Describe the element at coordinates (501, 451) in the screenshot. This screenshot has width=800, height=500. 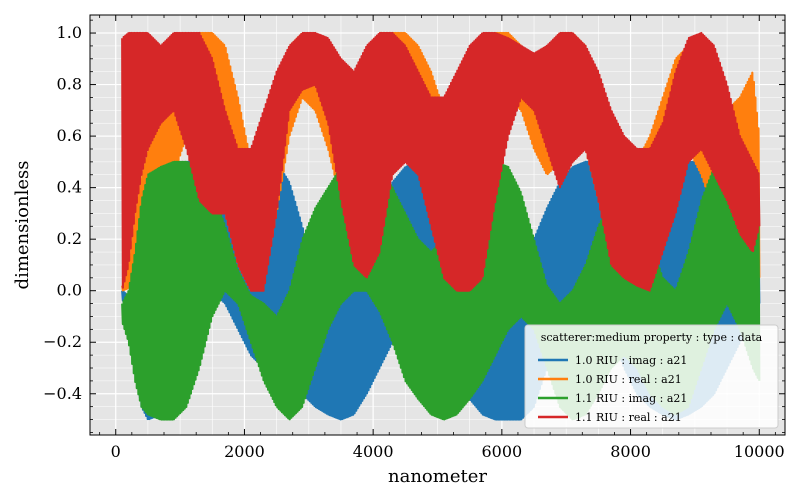
I see `x-tick-label: 6000` at that location.